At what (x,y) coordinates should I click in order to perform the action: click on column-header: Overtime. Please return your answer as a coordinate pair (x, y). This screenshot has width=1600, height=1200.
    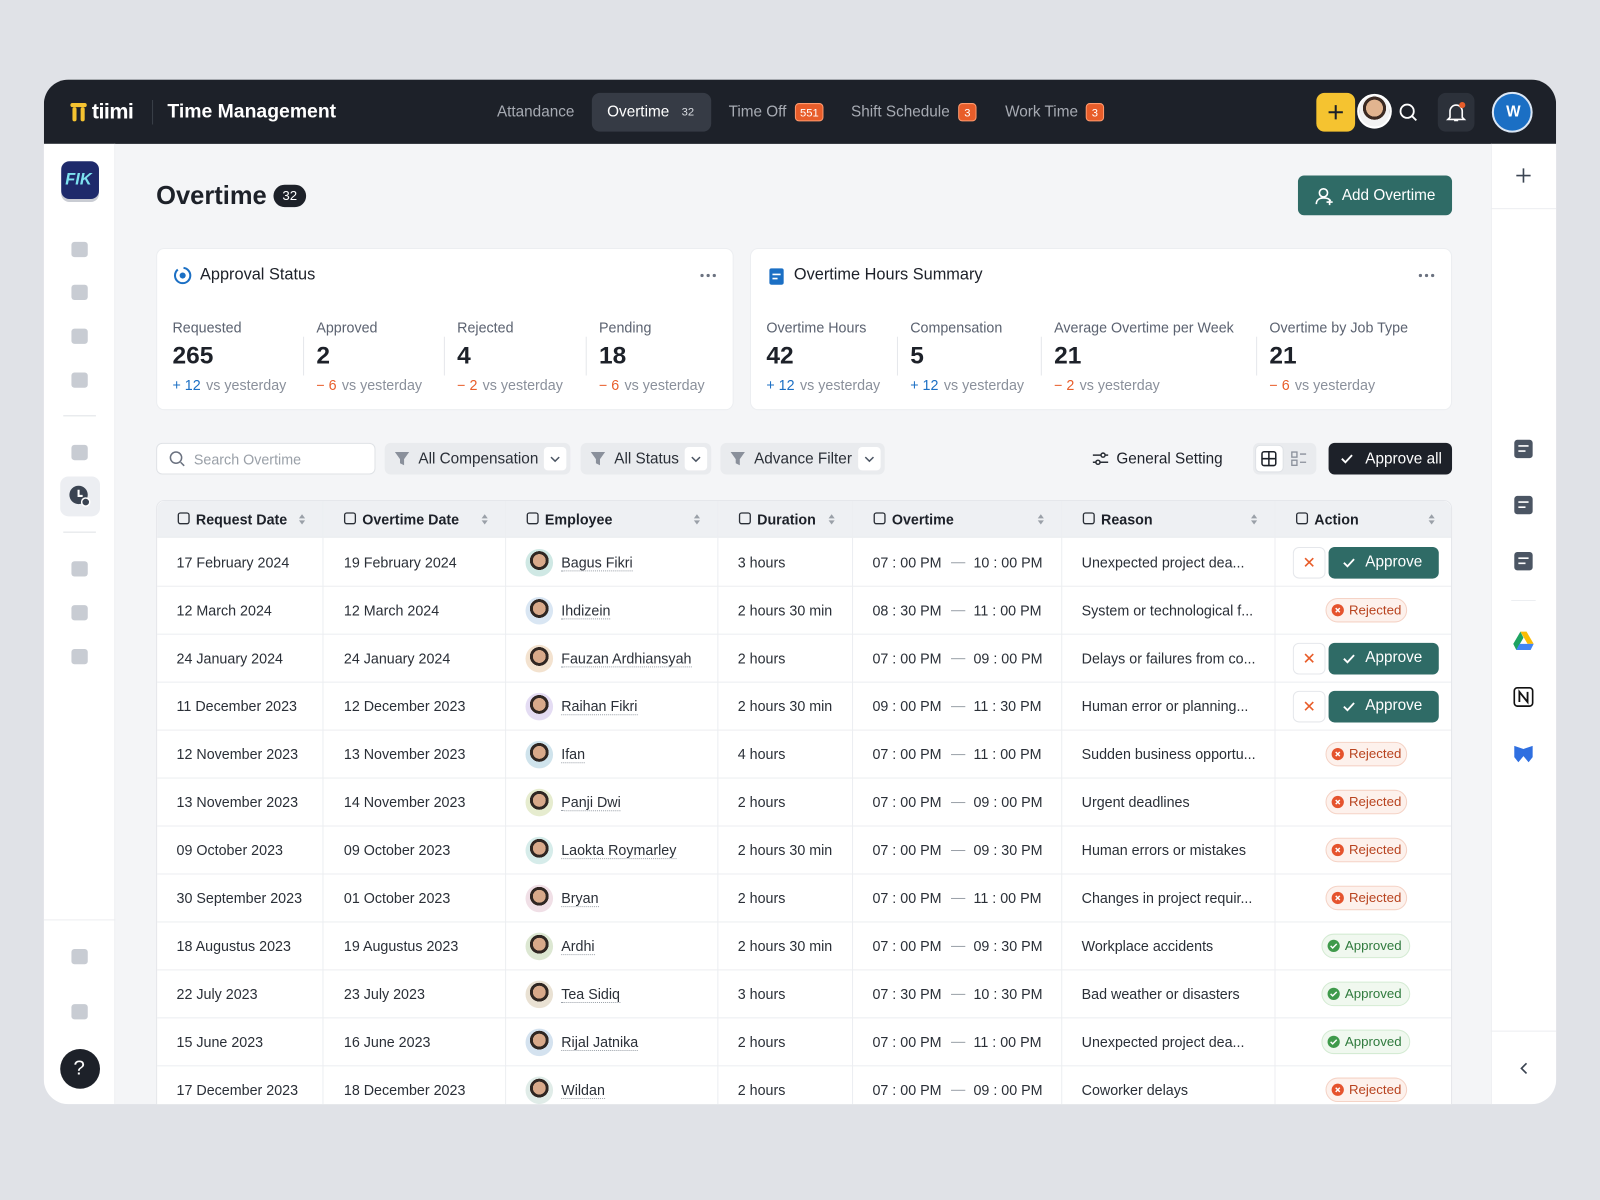
    Looking at the image, I should click on (922, 519).